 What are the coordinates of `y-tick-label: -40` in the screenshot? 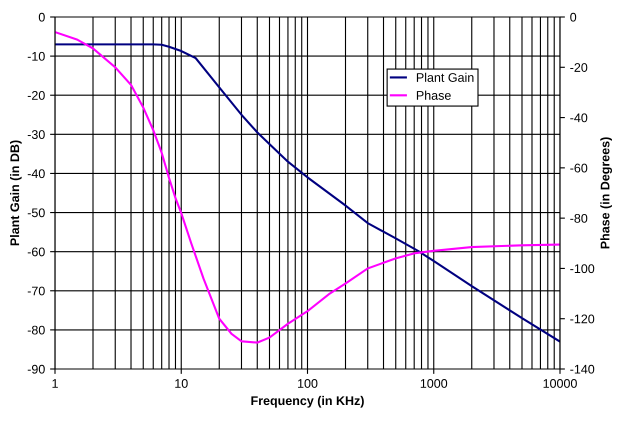 It's located at (36, 173).